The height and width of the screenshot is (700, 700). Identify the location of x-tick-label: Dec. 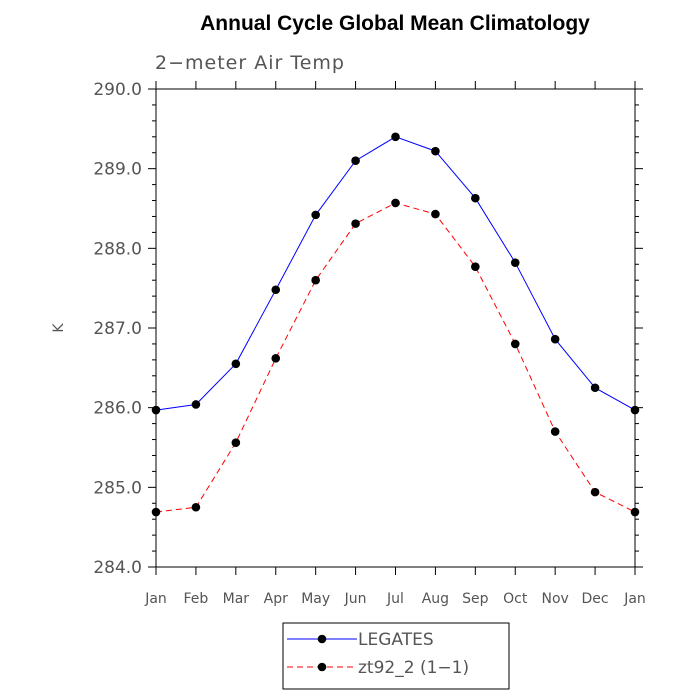
(595, 599).